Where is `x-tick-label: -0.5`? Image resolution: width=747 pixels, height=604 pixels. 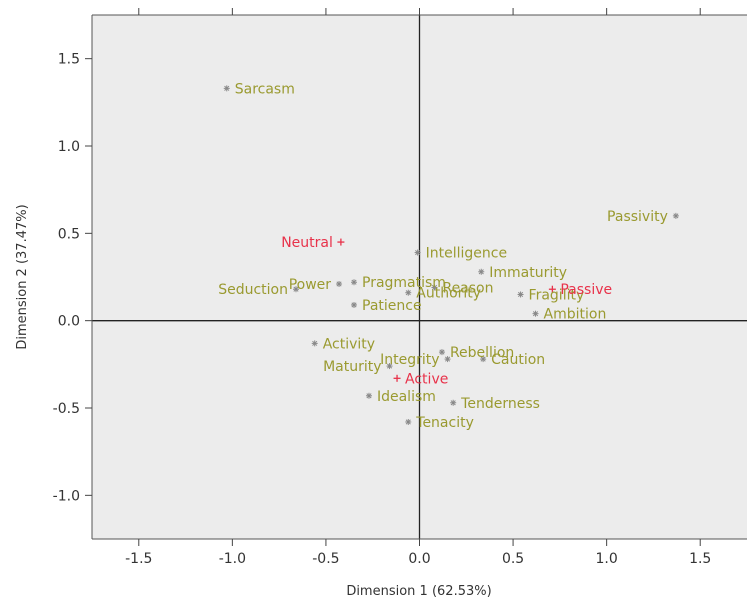
x-tick-label: -0.5 is located at coordinates (325, 559).